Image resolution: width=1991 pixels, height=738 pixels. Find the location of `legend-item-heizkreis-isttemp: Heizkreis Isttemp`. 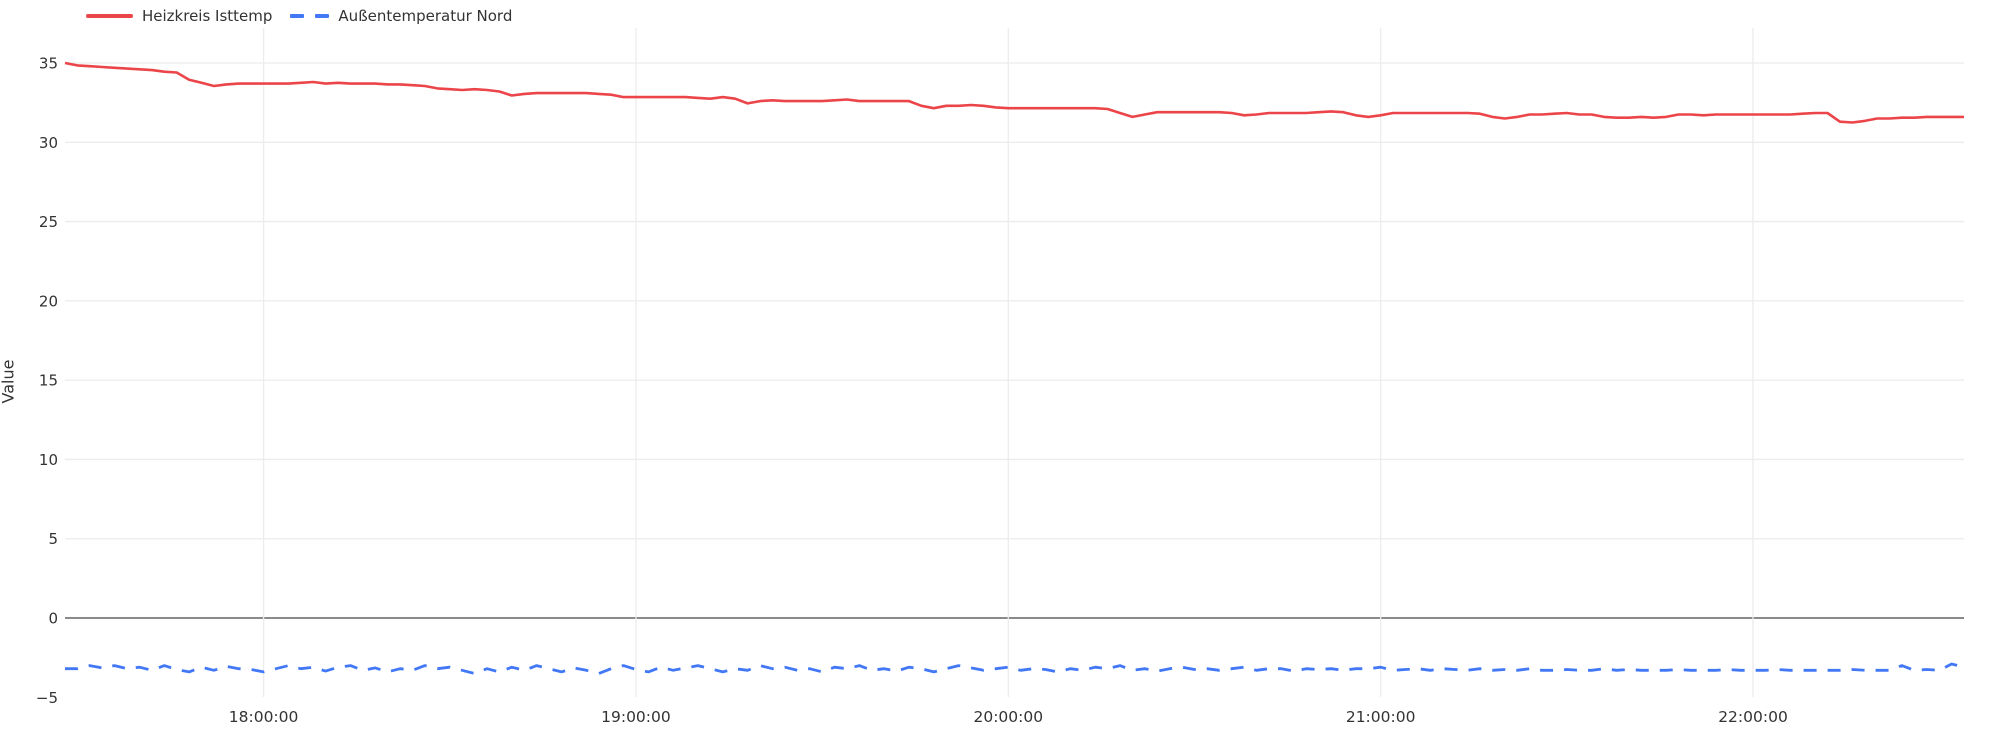

legend-item-heizkreis-isttemp: Heizkreis Isttemp is located at coordinates (179, 16).